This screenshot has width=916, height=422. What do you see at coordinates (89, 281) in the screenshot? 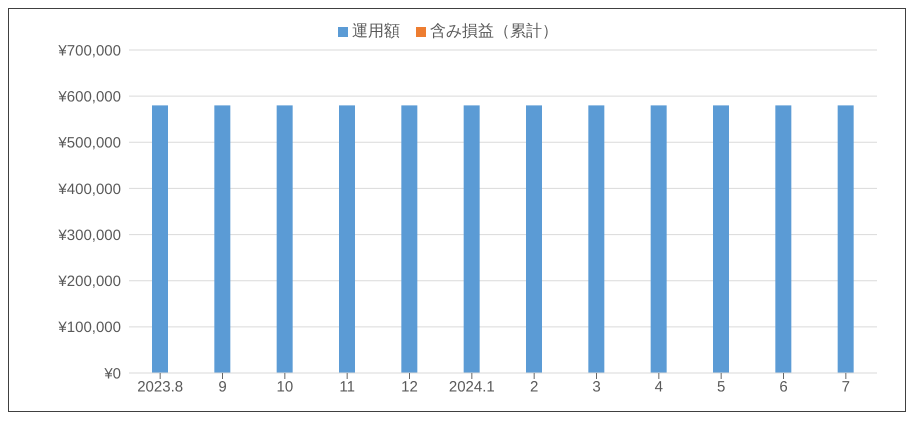
I see `y-tick-label: ¥200,000` at bounding box center [89, 281].